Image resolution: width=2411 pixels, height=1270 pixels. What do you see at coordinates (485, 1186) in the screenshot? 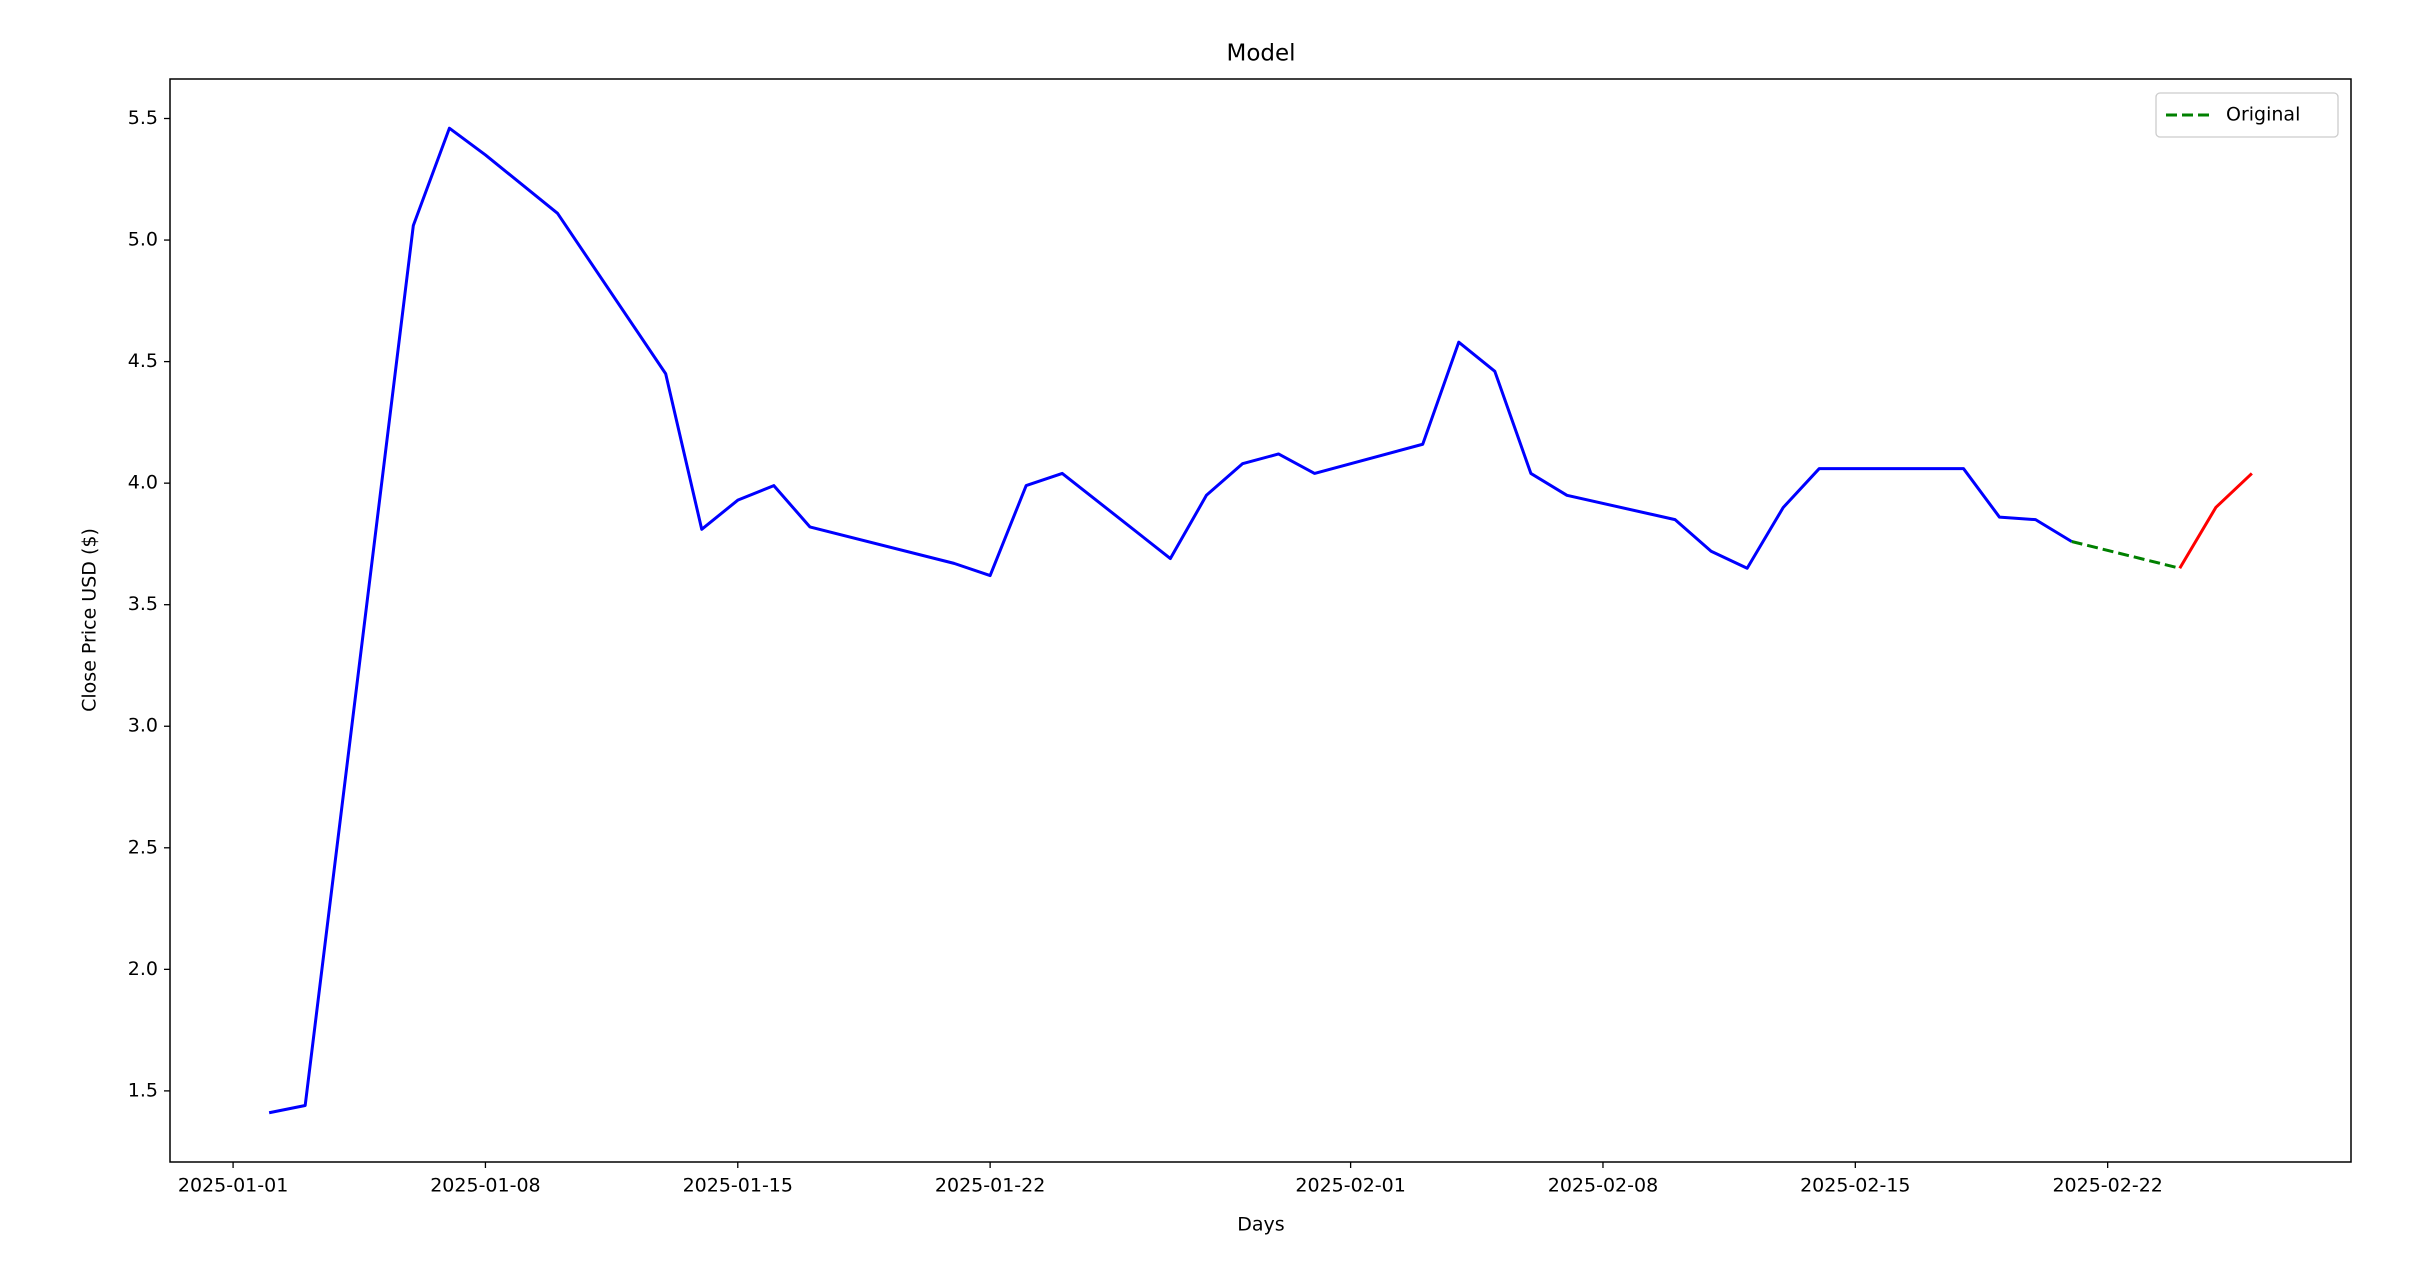
I see `x-tick-label: 2025-01-08` at bounding box center [485, 1186].